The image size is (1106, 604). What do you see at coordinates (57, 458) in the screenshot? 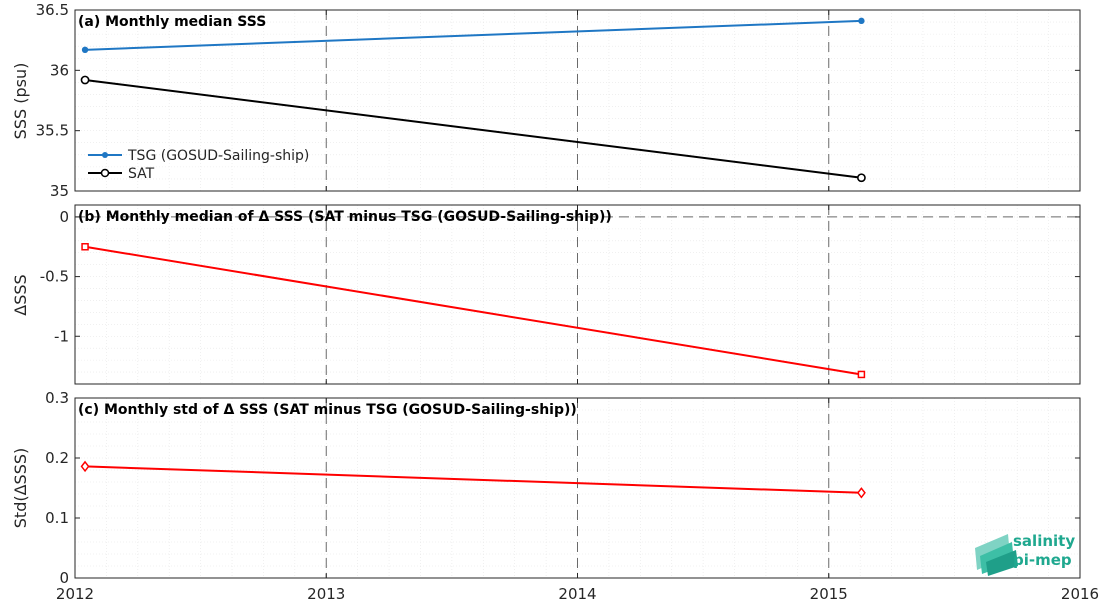
I see `y-tick-label: 0.2` at bounding box center [57, 458].